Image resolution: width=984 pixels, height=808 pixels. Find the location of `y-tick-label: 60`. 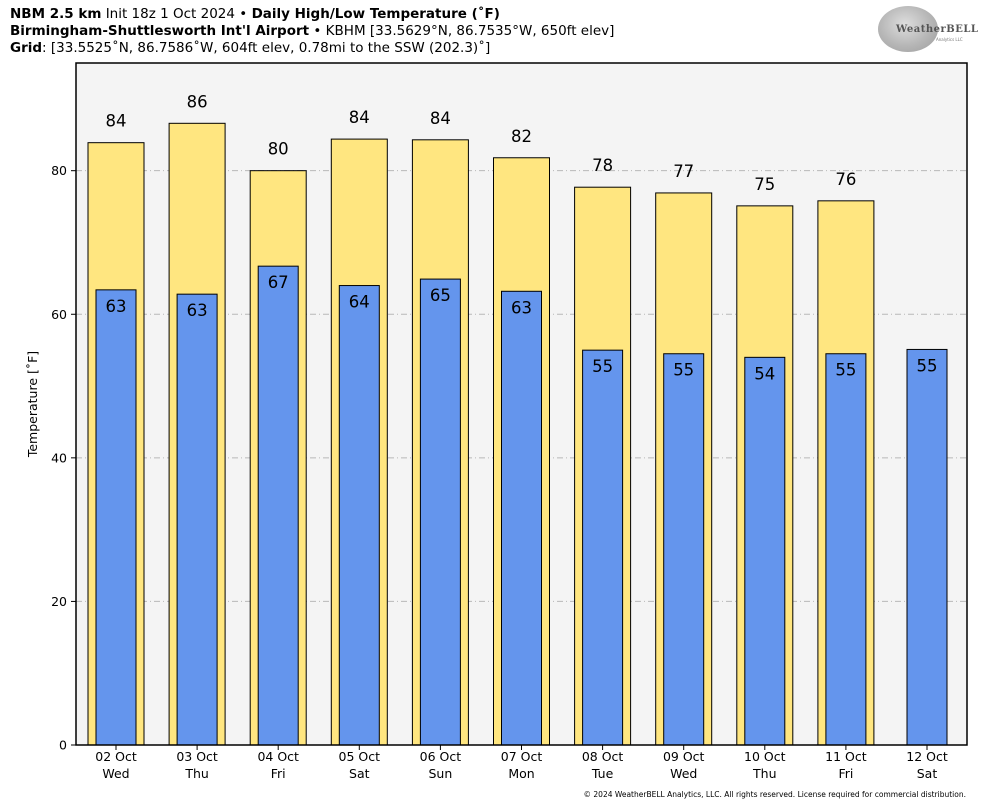

y-tick-label: 60 is located at coordinates (59, 314).